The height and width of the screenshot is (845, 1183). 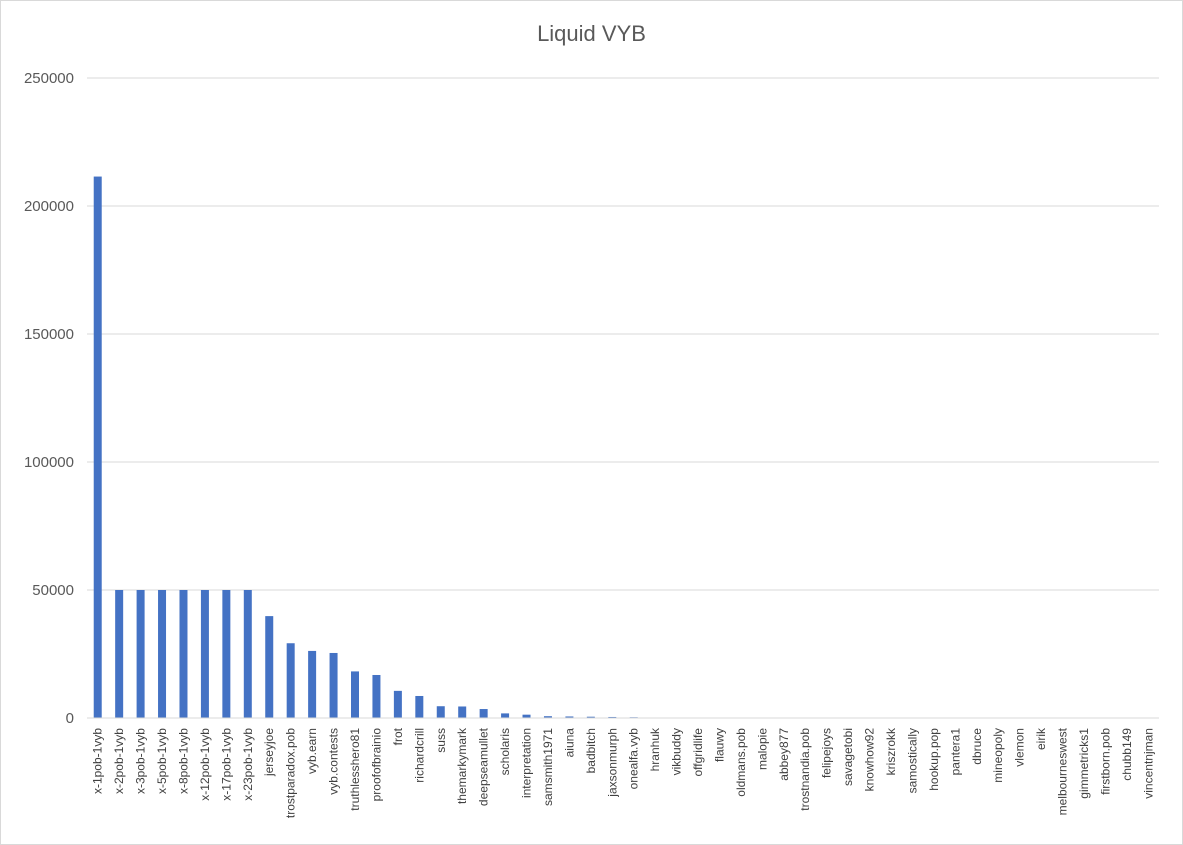 What do you see at coordinates (591, 33) in the screenshot?
I see `chart-title: Liquid VYB` at bounding box center [591, 33].